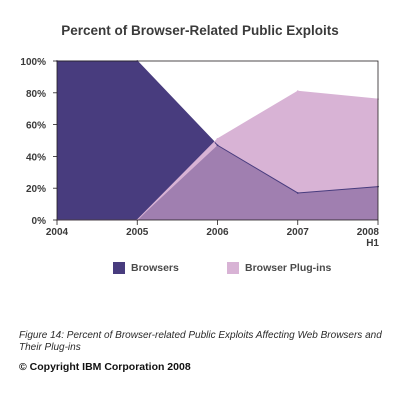 Image resolution: width=400 pixels, height=400 pixels. I want to click on x-tick-label: 2005, so click(137, 232).